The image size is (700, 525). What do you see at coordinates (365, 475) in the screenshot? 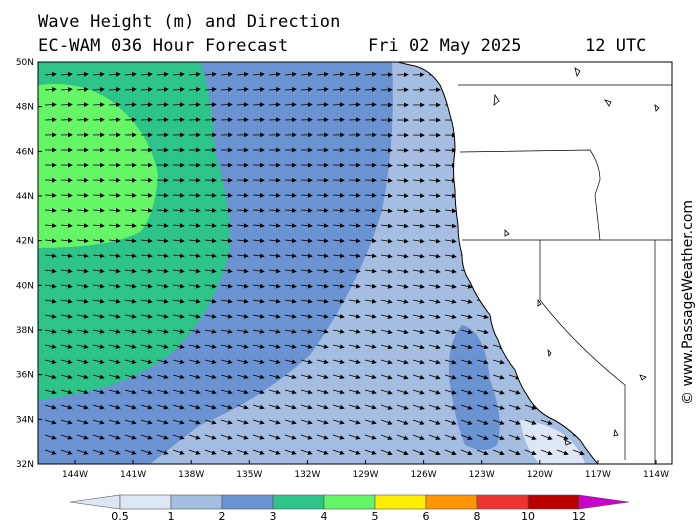
I see `lon-label: 129W` at bounding box center [365, 475].